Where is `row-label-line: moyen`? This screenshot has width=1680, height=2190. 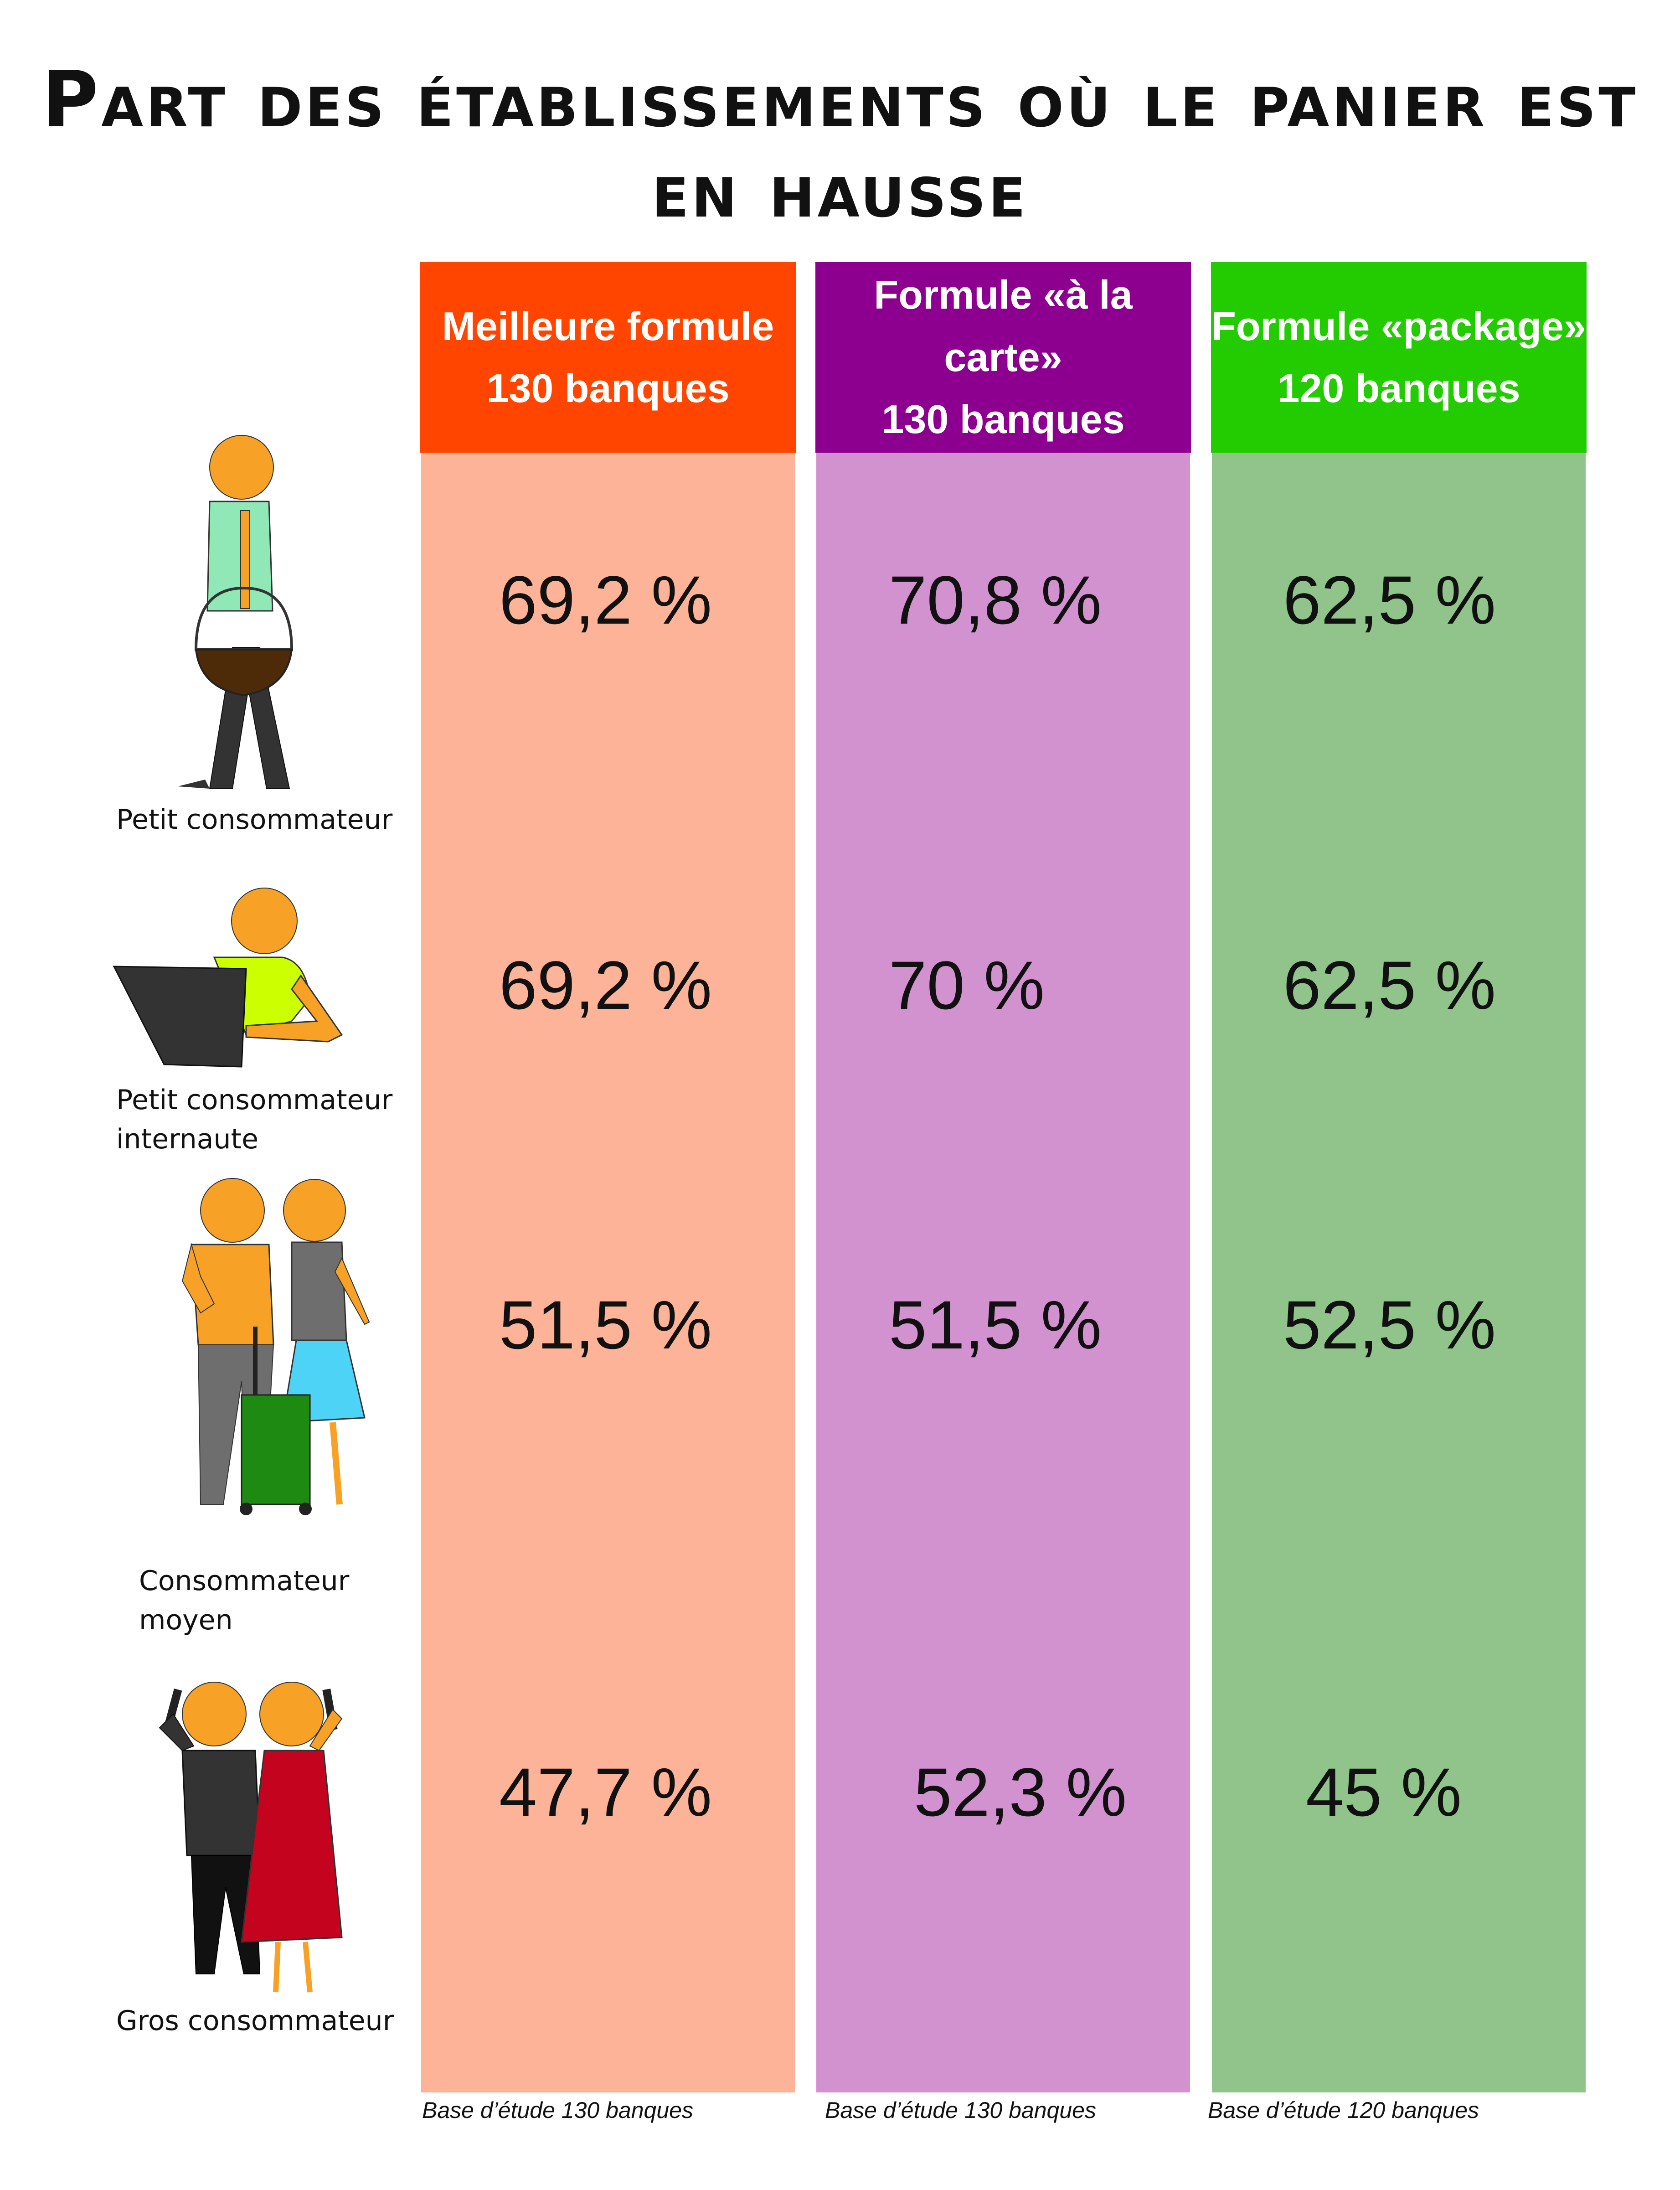
row-label-line: moyen is located at coordinates (186, 1620).